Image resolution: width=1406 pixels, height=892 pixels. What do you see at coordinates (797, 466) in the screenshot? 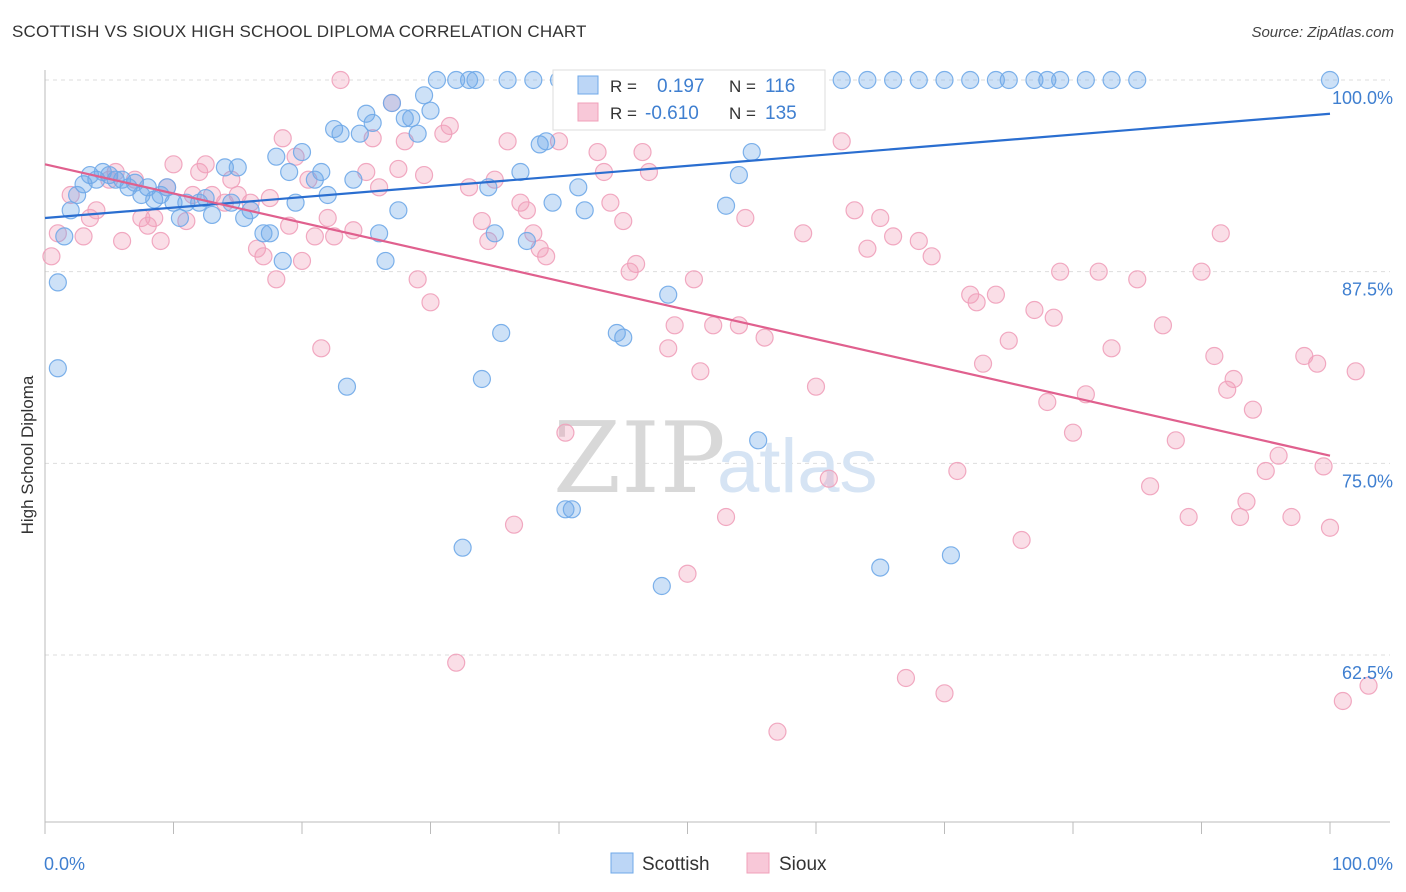
I see `watermark-atlas: atlas` at bounding box center [797, 466].